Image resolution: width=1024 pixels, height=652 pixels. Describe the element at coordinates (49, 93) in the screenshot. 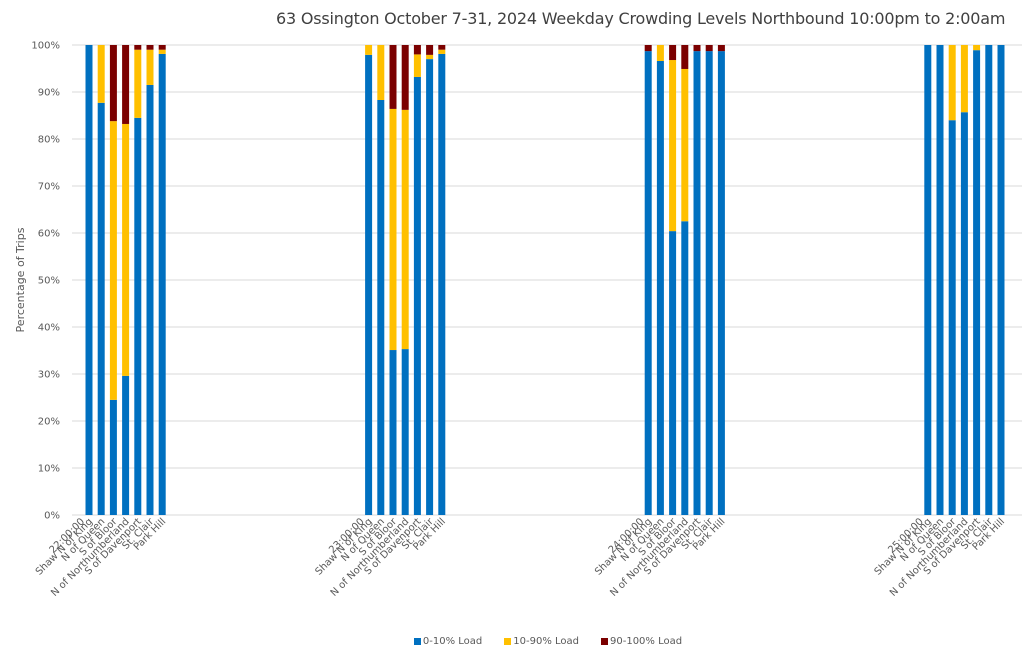

I see `y-tick-label: 90%` at that location.